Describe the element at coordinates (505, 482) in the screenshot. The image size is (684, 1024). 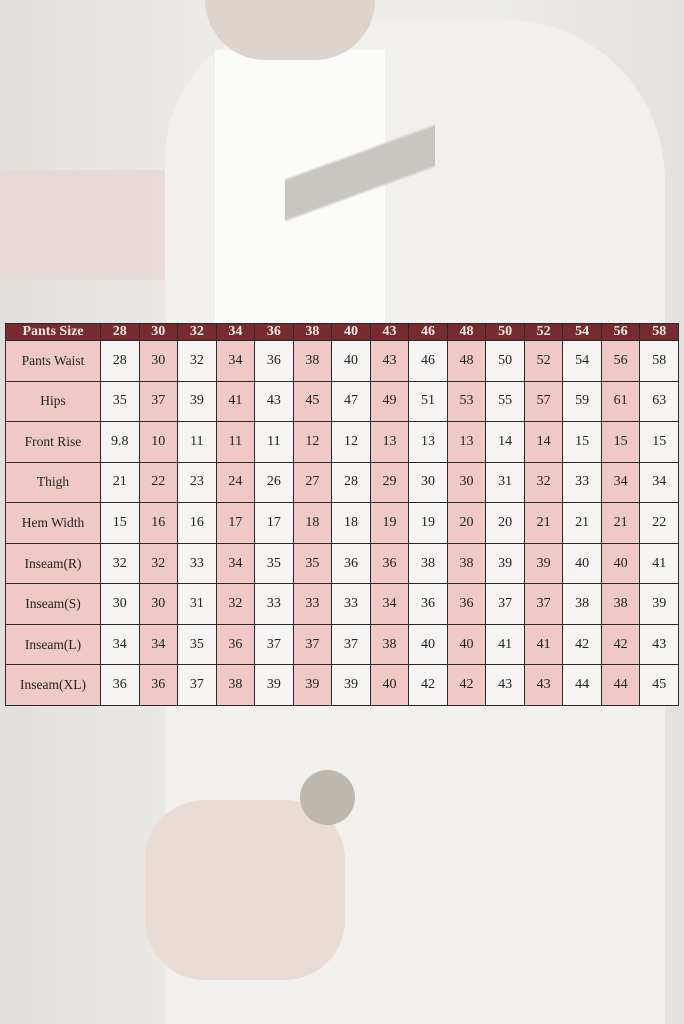
I see `table-cell: 31` at that location.